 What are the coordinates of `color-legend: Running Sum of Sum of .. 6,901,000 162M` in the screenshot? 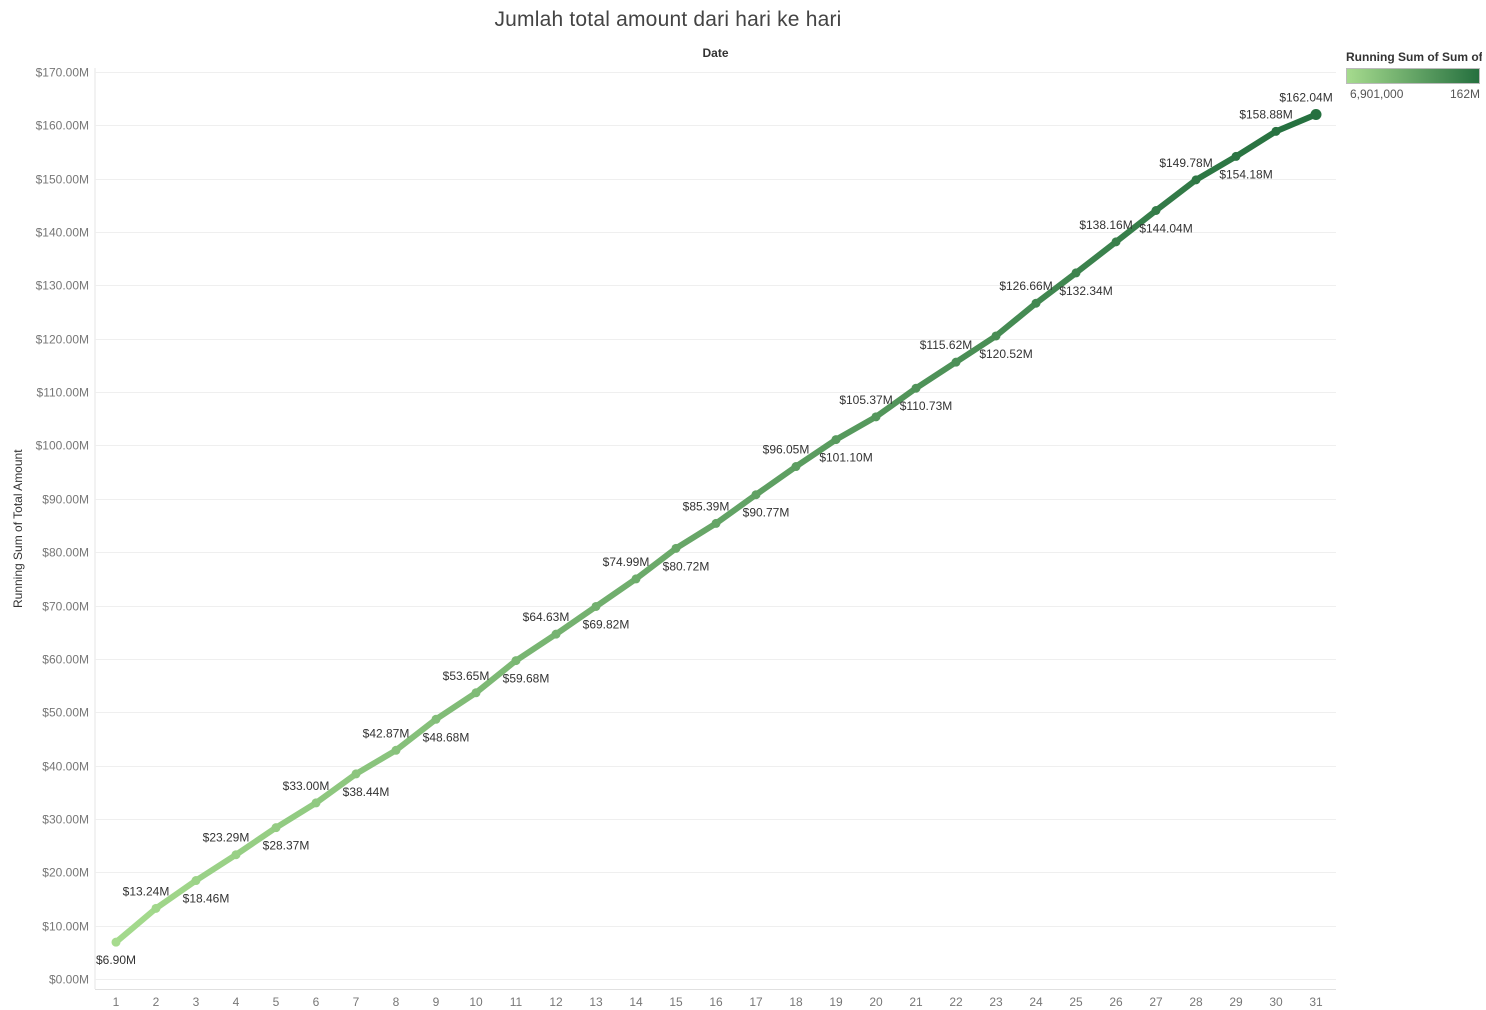 It's located at (1414, 76).